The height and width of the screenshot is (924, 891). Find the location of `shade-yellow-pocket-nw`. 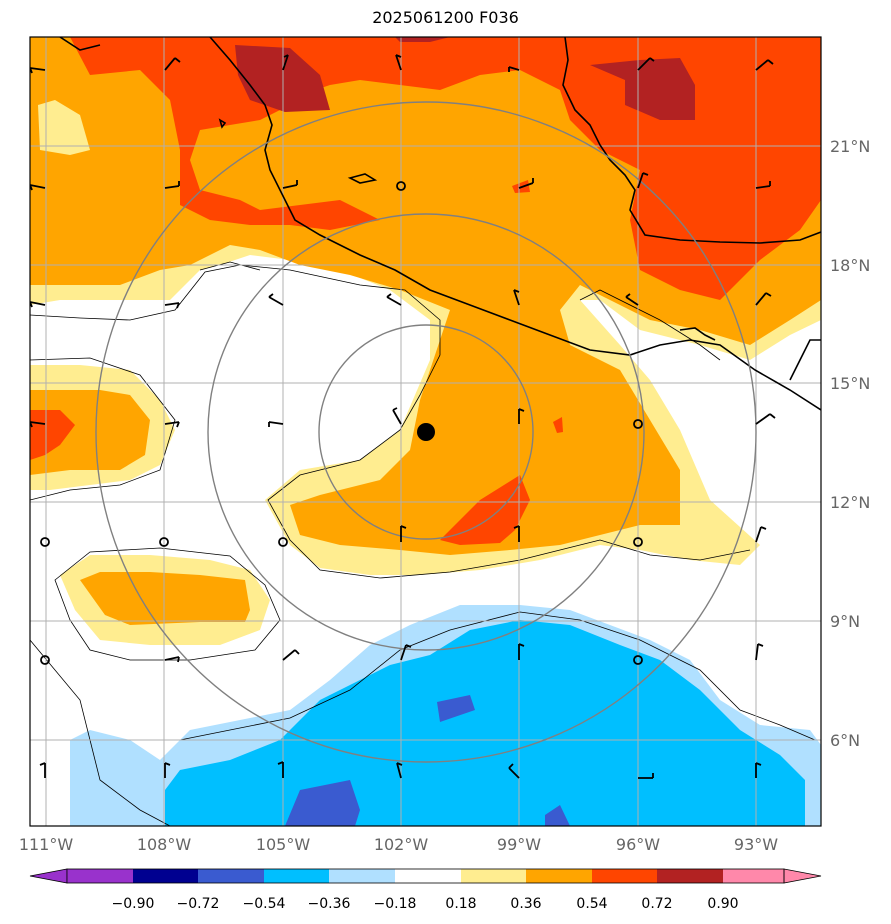

shade-yellow-pocket-nw is located at coordinates (64, 127).